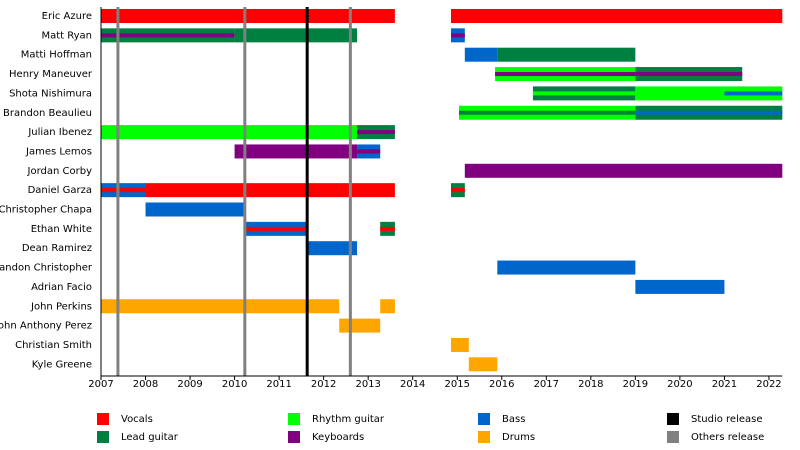 This screenshot has height=450, width=800. I want to click on member-name: Dean Ramirez, so click(57, 248).